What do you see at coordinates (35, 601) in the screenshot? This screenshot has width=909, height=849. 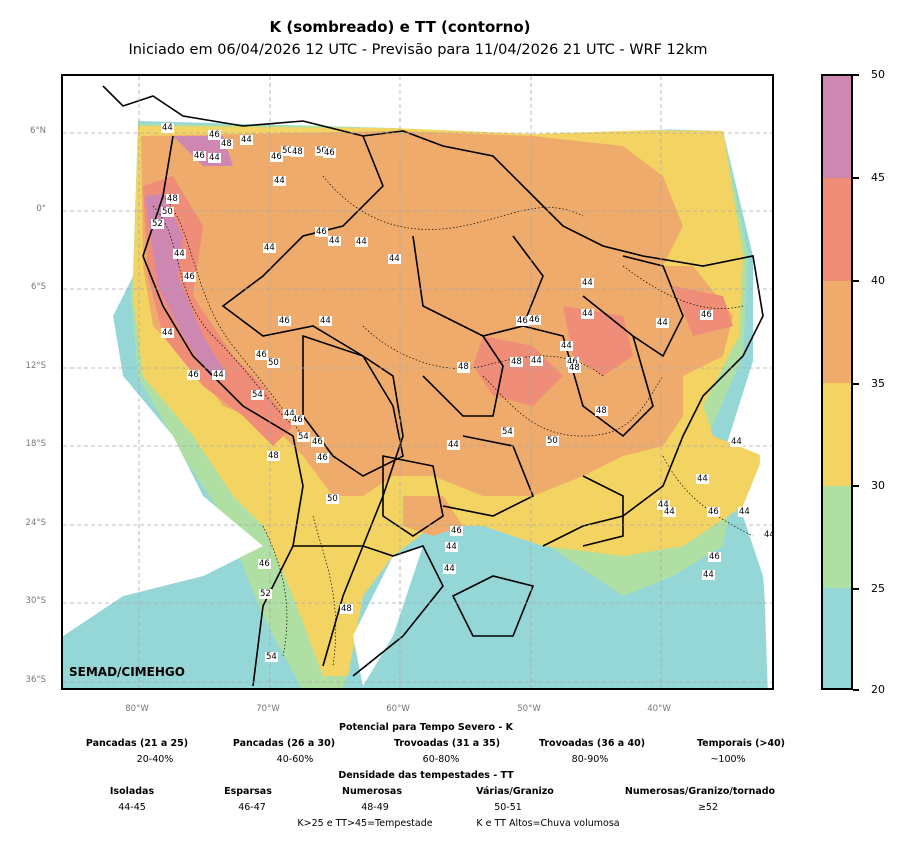 I see `lat-label: 30°S` at bounding box center [35, 601].